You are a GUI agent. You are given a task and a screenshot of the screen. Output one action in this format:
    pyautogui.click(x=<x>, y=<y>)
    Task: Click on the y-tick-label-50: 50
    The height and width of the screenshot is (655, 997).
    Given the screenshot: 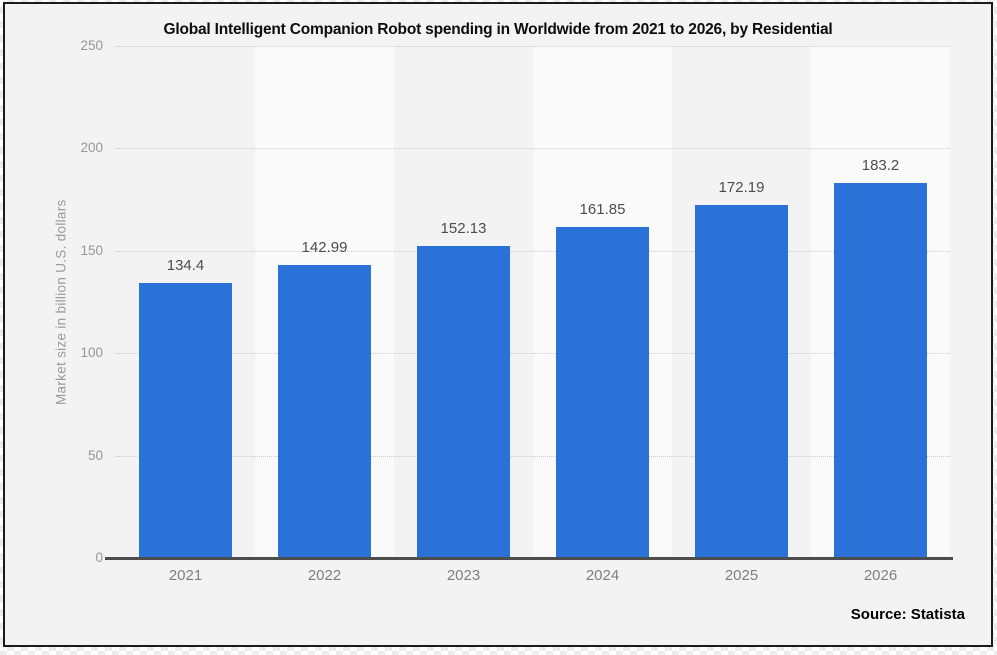 What is the action you would take?
    pyautogui.click(x=95, y=455)
    